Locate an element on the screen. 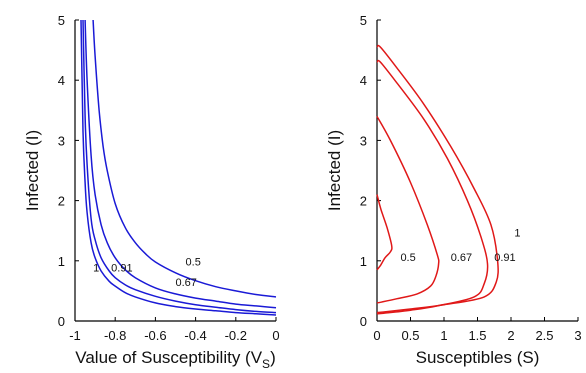  series-line-0.91 is located at coordinates (432, 187).